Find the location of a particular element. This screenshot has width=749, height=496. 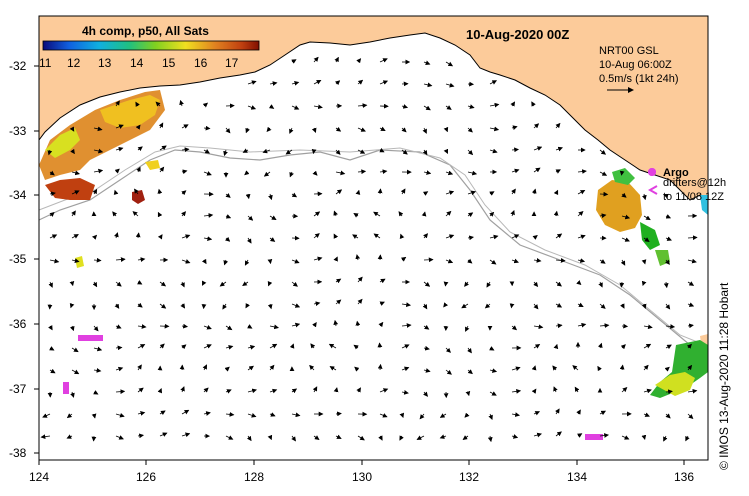

y-tick-label: -32 is located at coordinates (18, 66).